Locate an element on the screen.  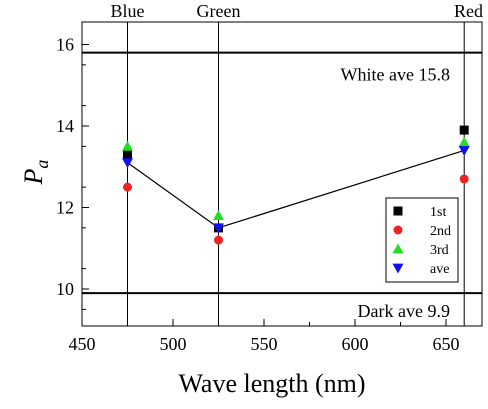
y-tick-label: 16 is located at coordinates (65, 45).